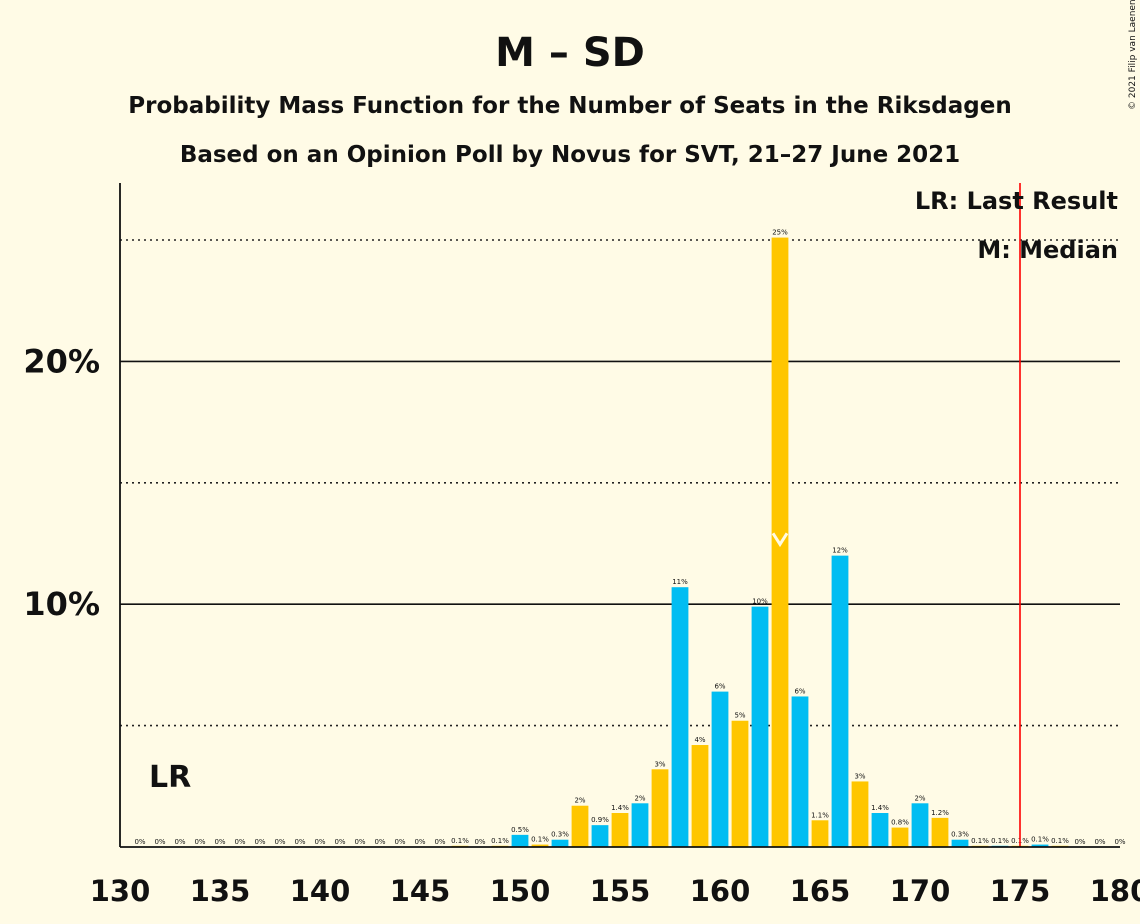  I want to click on data-label-131: 0%, so click(139, 842).